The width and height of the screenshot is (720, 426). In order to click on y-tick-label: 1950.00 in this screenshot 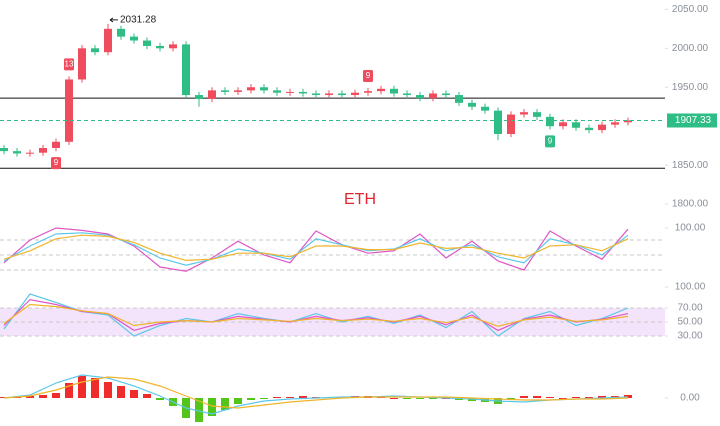, I will do `click(690, 87)`.